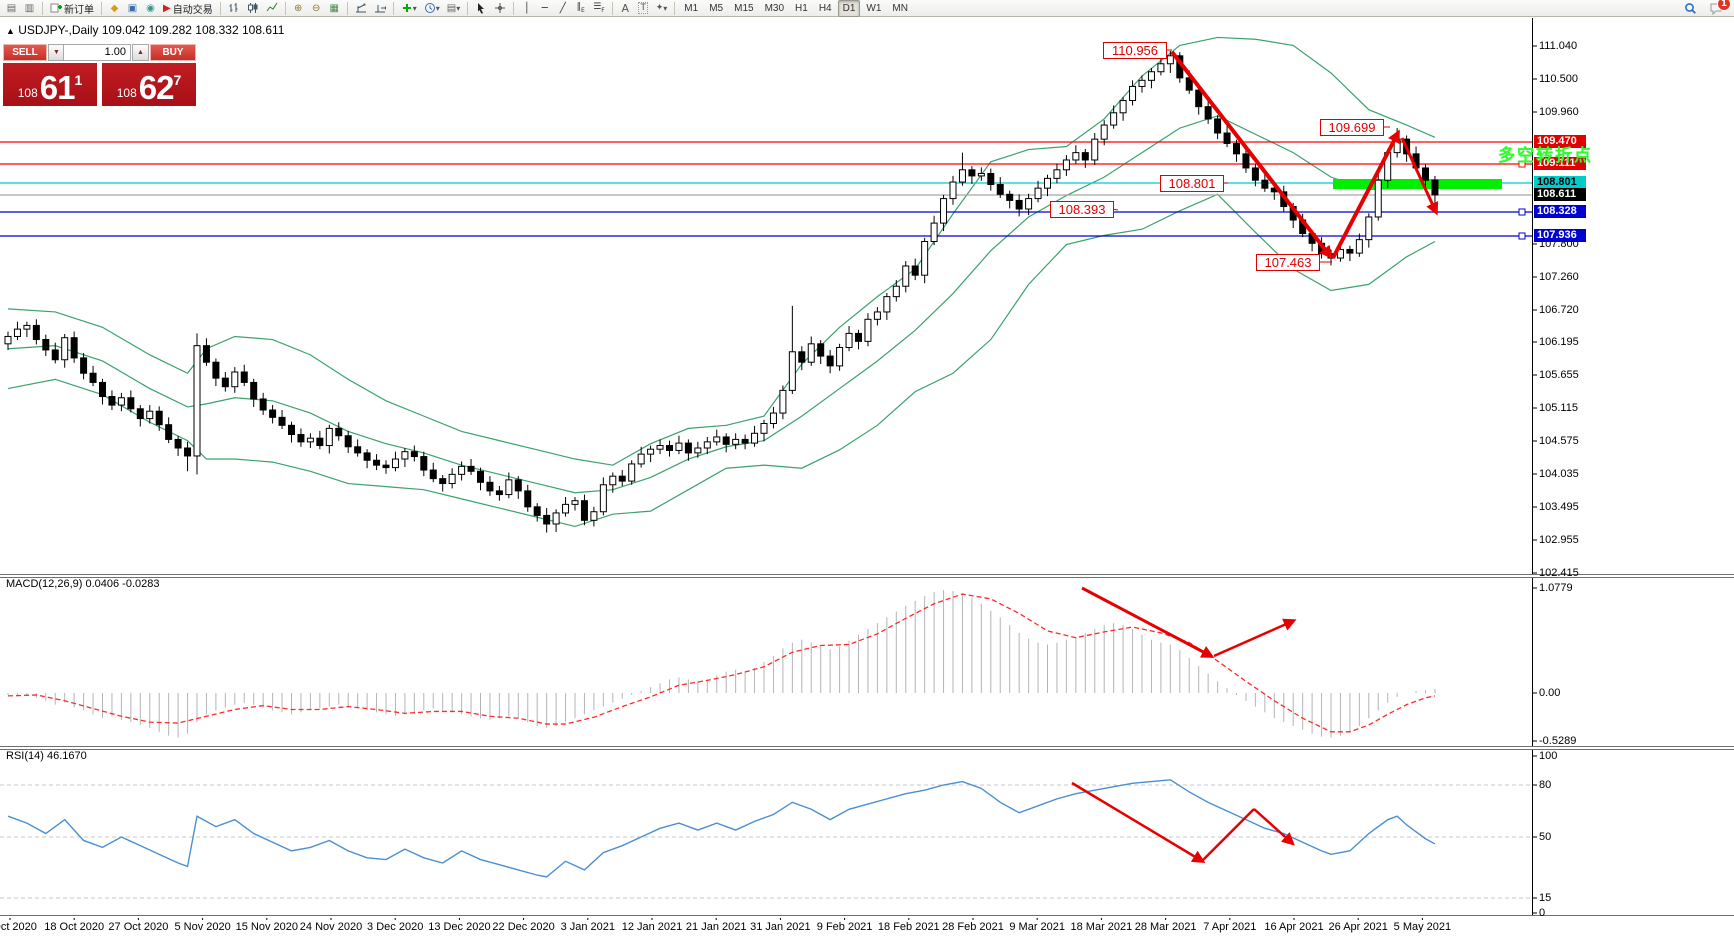 This screenshot has height=940, width=1734. What do you see at coordinates (625, 8) in the screenshot?
I see `text-tool-icon: A` at bounding box center [625, 8].